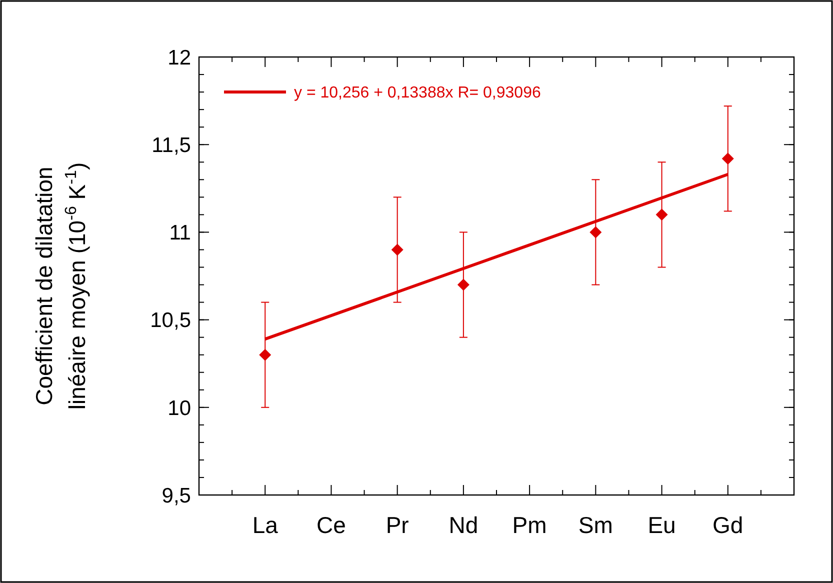 This screenshot has width=833, height=583. What do you see at coordinates (595, 525) in the screenshot?
I see `x-tick-label: Sm` at bounding box center [595, 525].